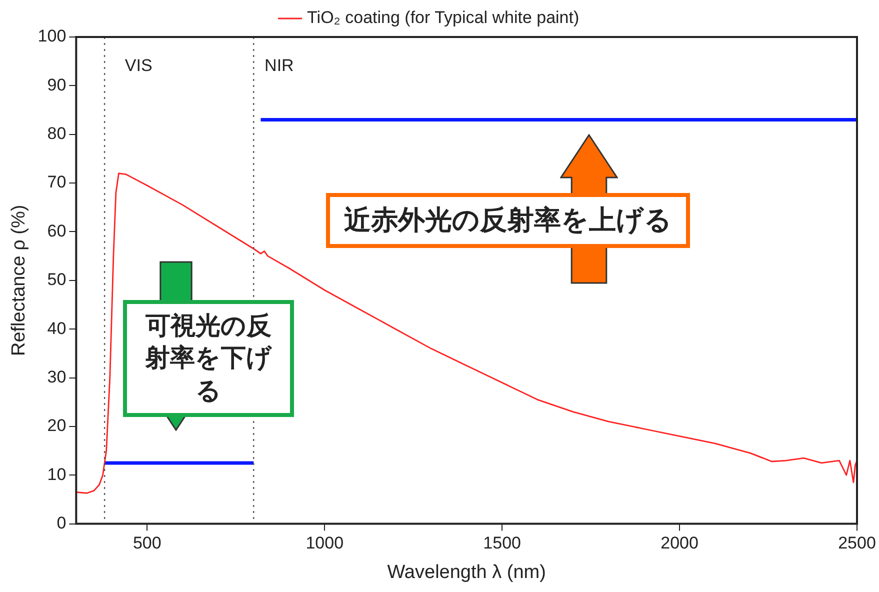  What do you see at coordinates (56, 474) in the screenshot?
I see `y-tick-label: 10` at bounding box center [56, 474].